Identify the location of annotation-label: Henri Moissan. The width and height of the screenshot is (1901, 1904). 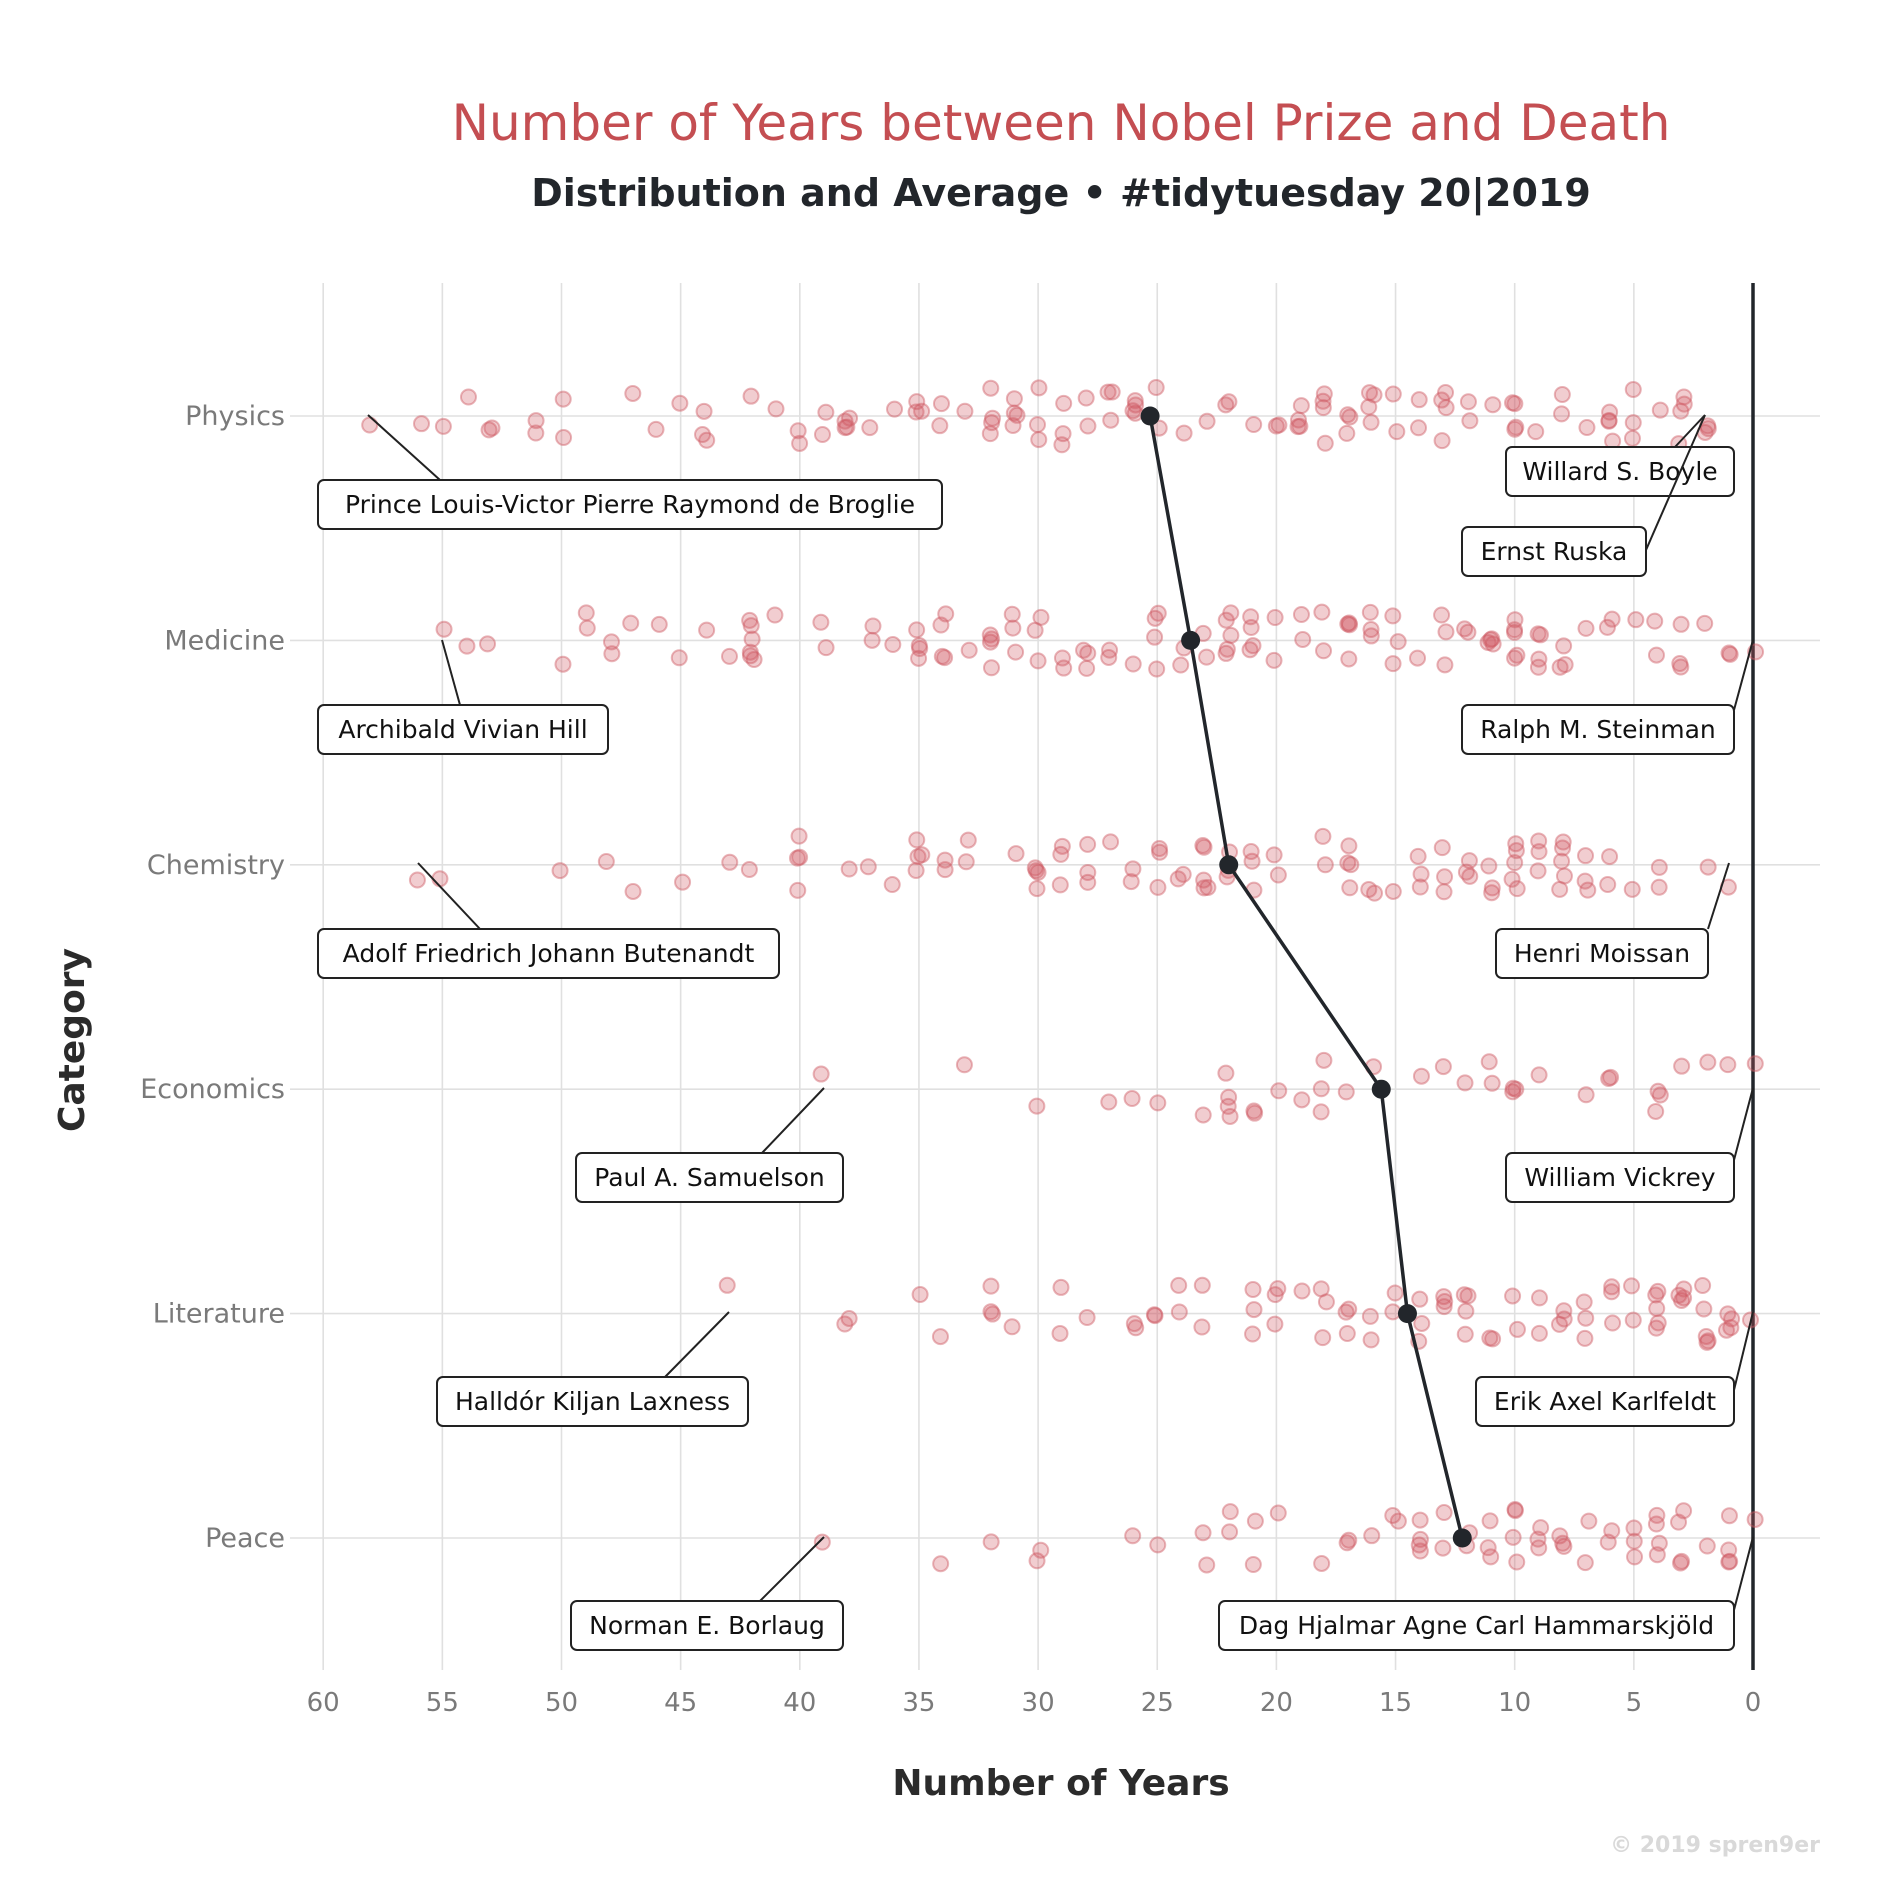
(1602, 953).